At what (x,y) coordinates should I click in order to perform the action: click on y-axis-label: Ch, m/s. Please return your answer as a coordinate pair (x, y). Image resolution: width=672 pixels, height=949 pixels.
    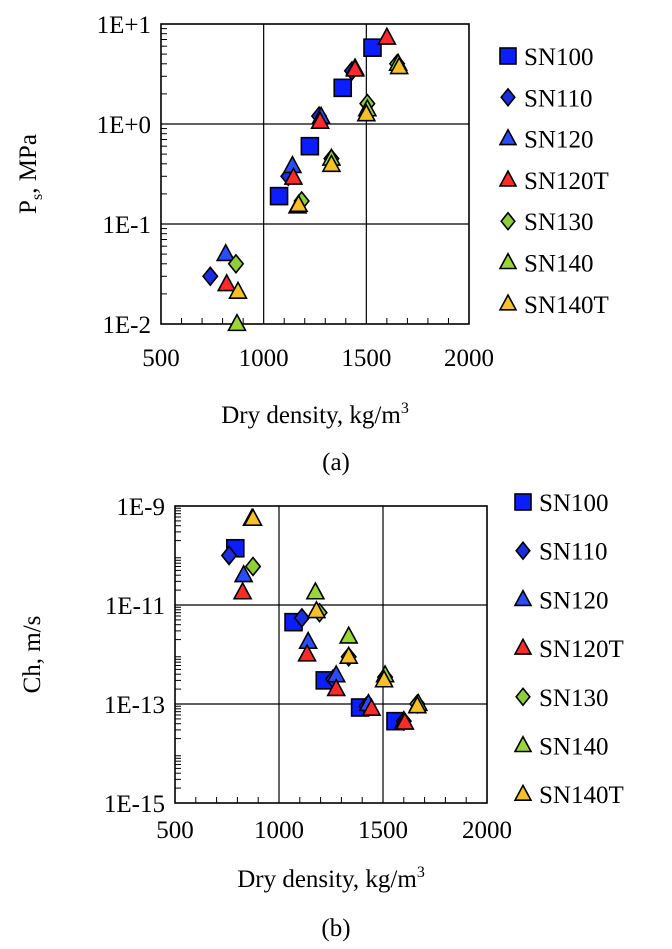
    Looking at the image, I should click on (32, 655).